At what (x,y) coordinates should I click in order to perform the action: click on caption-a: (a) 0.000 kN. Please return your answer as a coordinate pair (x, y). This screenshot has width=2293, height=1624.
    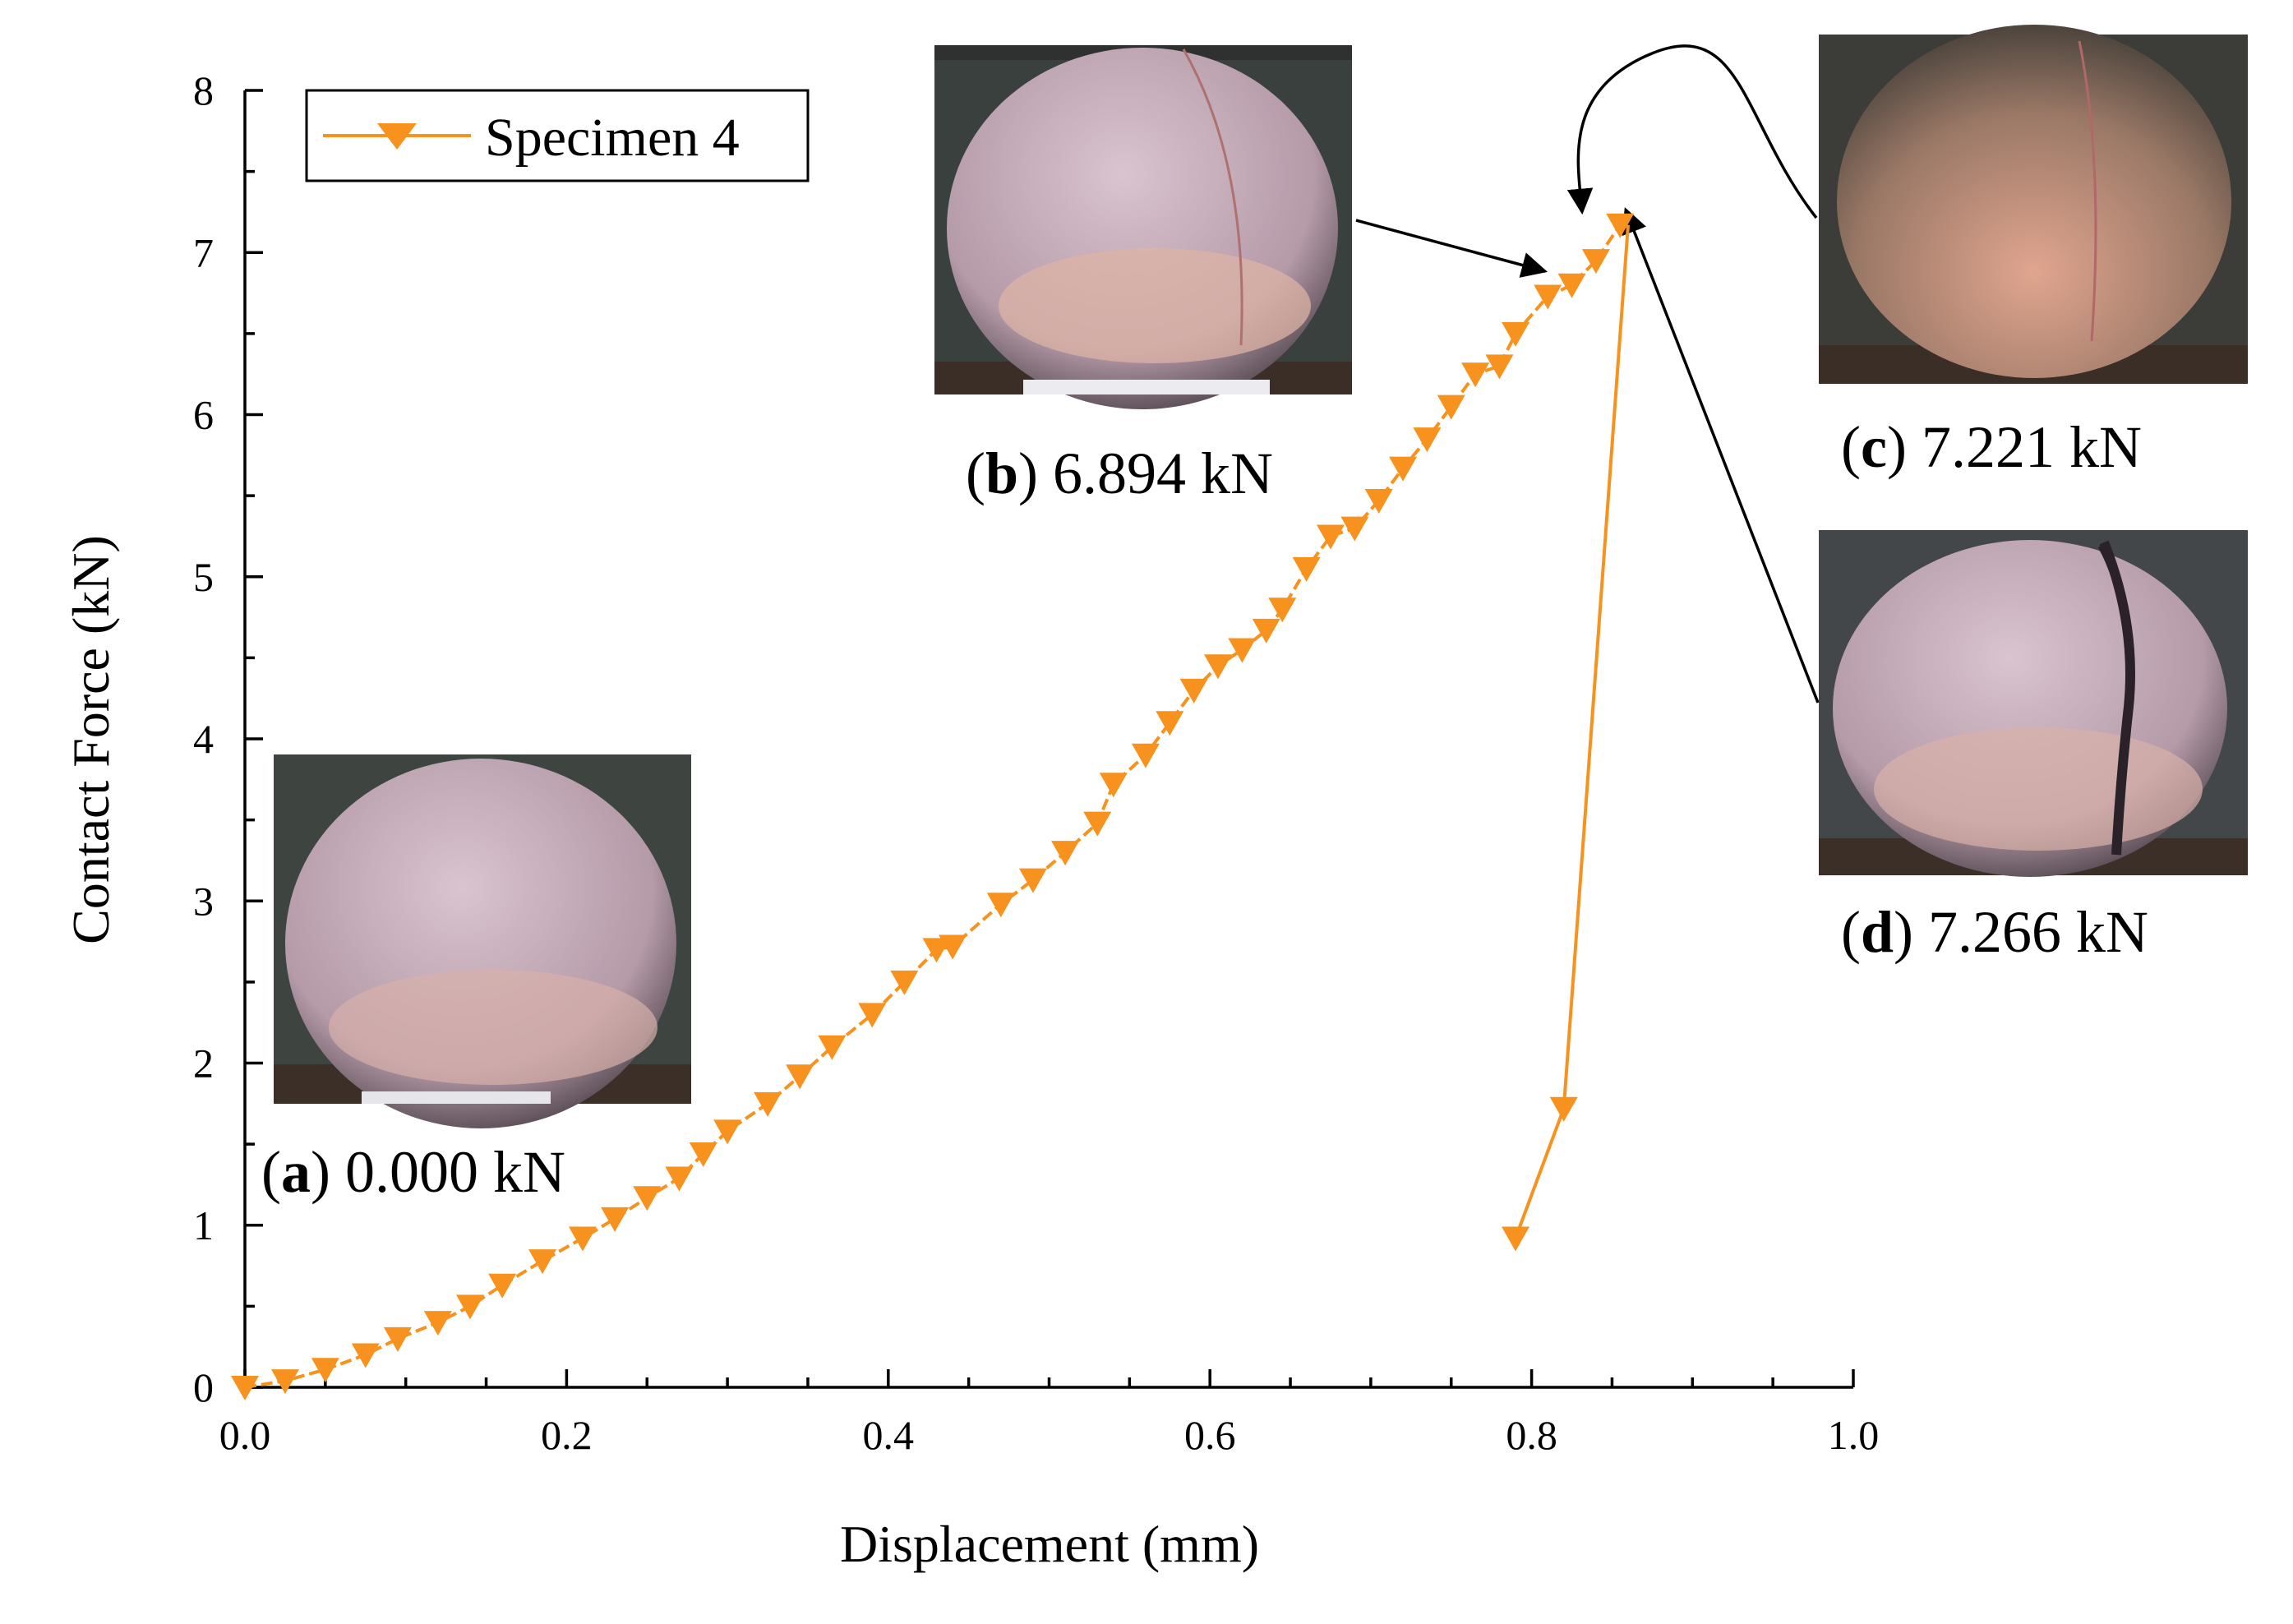
    Looking at the image, I should click on (413, 1172).